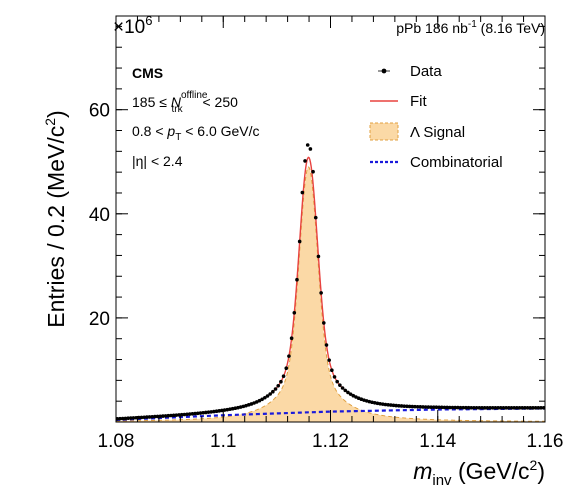 The width and height of the screenshot is (580, 498). I want to click on y-tick-label: 40, so click(99, 215).